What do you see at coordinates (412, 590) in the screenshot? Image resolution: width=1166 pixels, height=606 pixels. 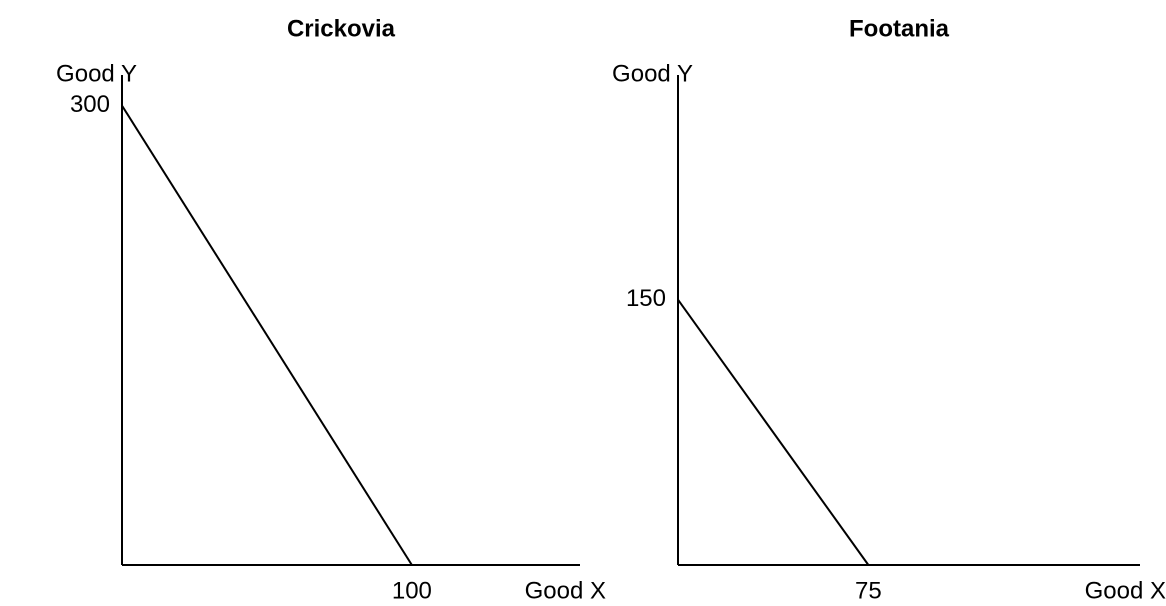 I see `x-tick-label: 100` at bounding box center [412, 590].